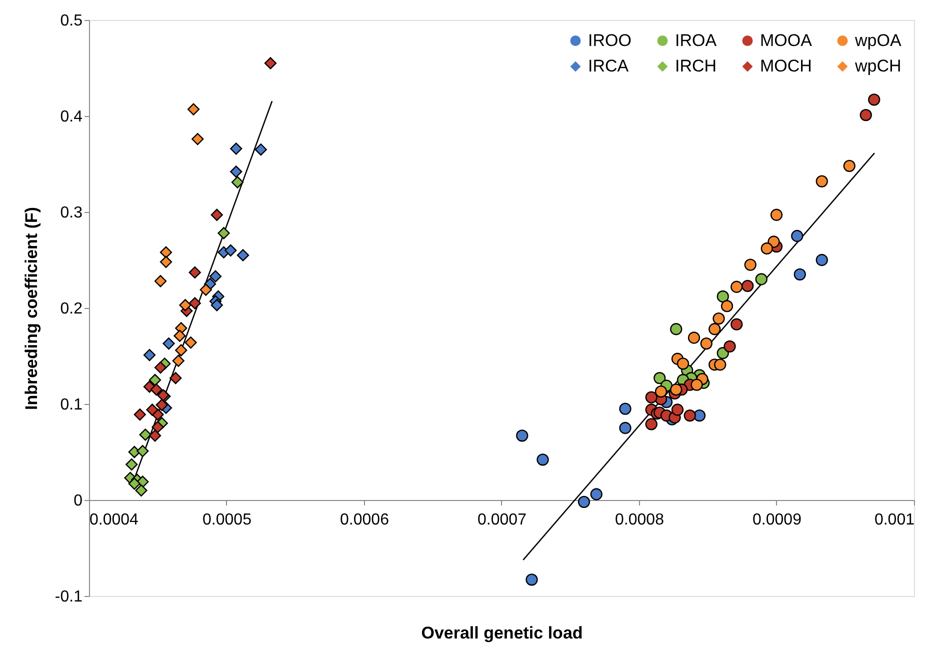 The height and width of the screenshot is (646, 943). Describe the element at coordinates (786, 66) in the screenshot. I see `legend-label: MOCH` at that location.